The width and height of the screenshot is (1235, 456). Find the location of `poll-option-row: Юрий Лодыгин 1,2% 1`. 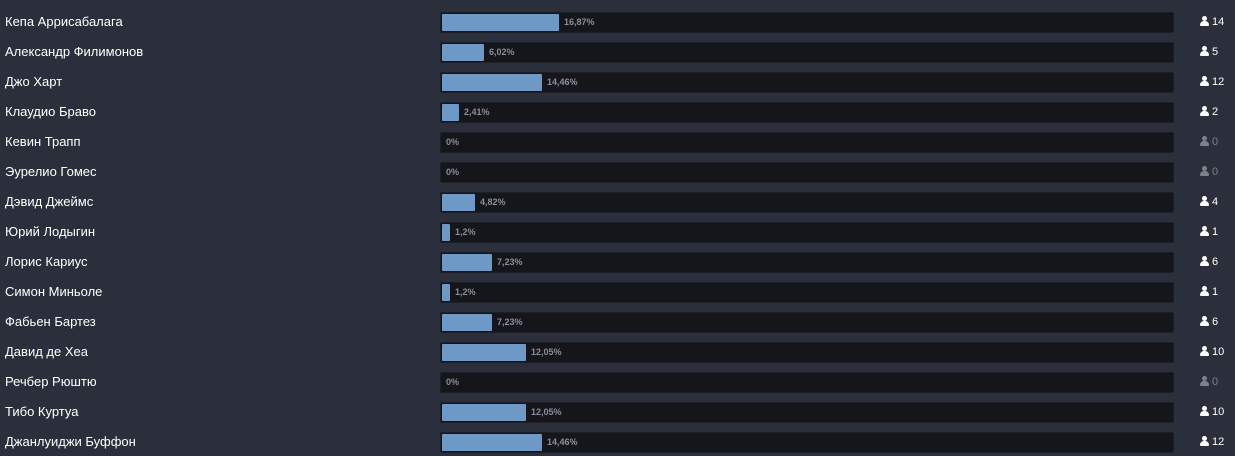

poll-option-row: Юрий Лодыгин 1,2% 1 is located at coordinates (617, 236).